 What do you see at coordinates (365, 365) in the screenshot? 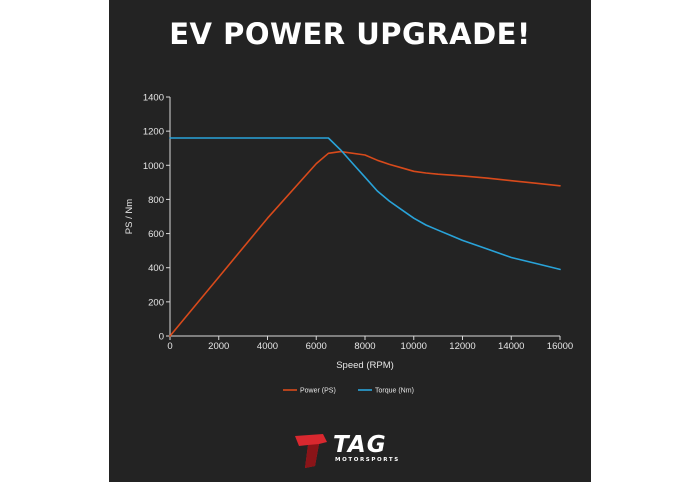
I see `x-axis-label: Speed (RPM)` at bounding box center [365, 365].